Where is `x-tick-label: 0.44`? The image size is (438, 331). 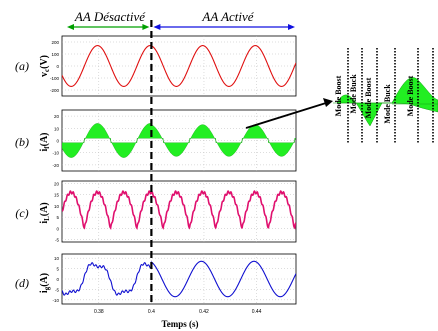 x-tick-label: 0.44 is located at coordinates (257, 312).